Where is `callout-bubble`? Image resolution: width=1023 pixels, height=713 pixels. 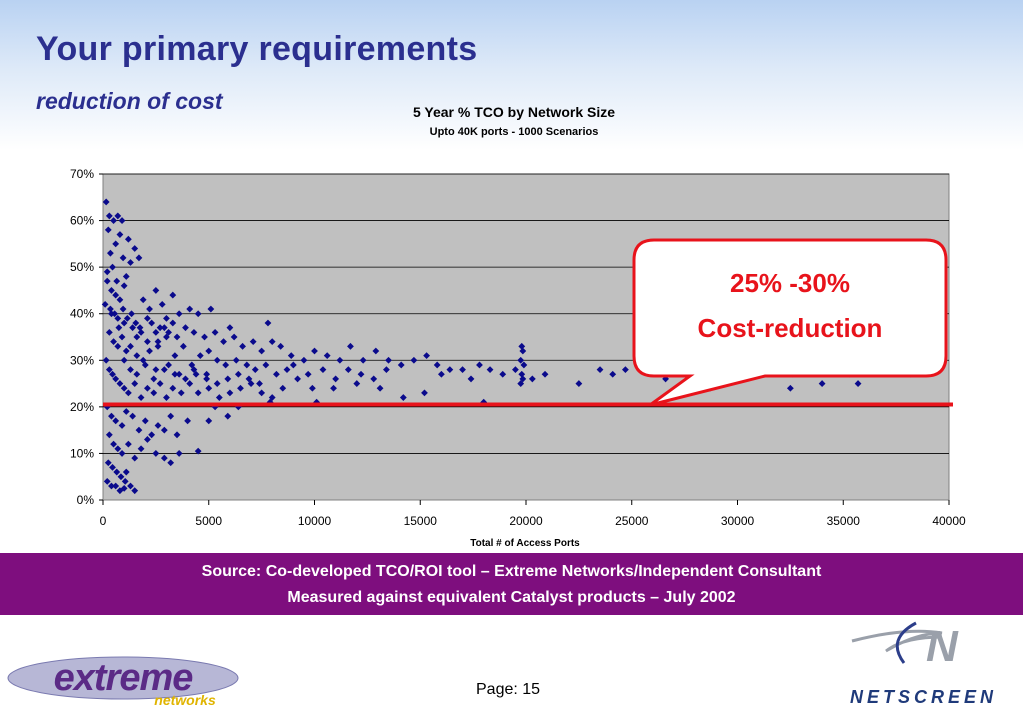
callout-bubble is located at coordinates (790, 322).